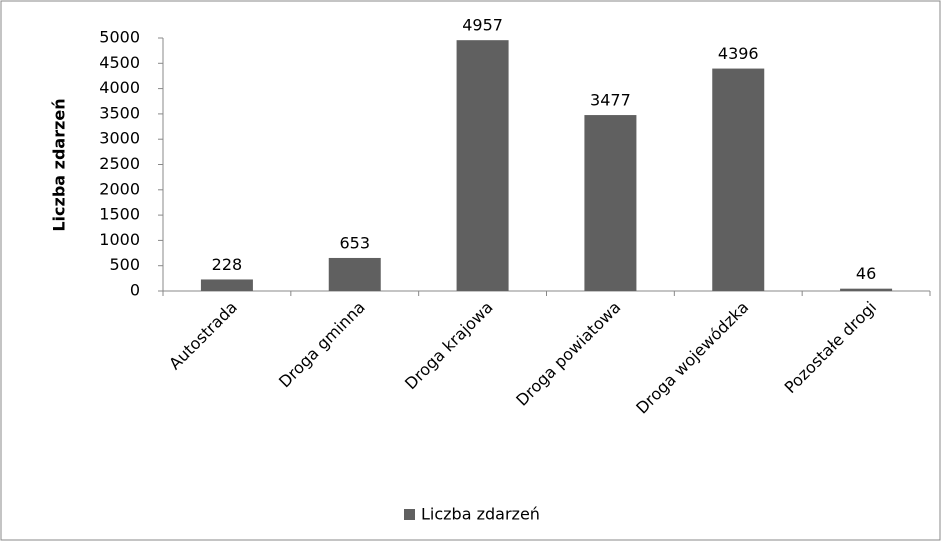  Describe the element at coordinates (59, 164) in the screenshot. I see `y-axis-title: Liczba zdarzeń` at that location.